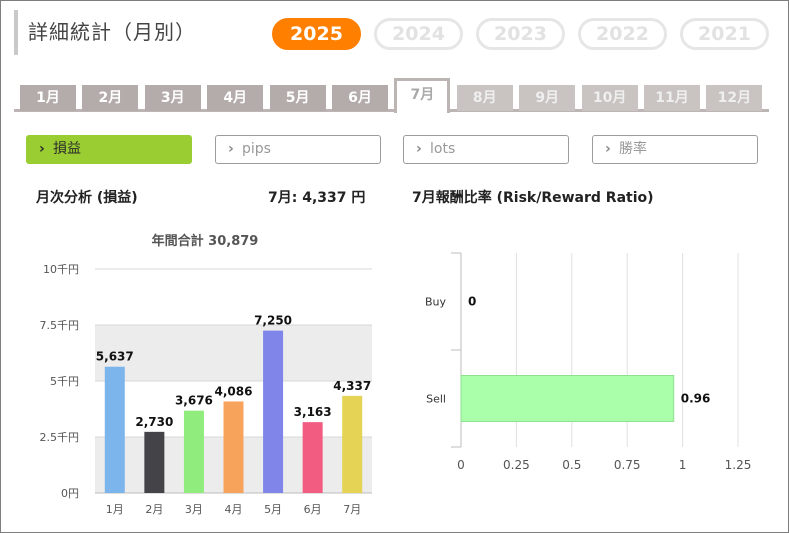 This screenshot has width=789, height=533. I want to click on page-title: 詳細統計（月別）, so click(112, 32).